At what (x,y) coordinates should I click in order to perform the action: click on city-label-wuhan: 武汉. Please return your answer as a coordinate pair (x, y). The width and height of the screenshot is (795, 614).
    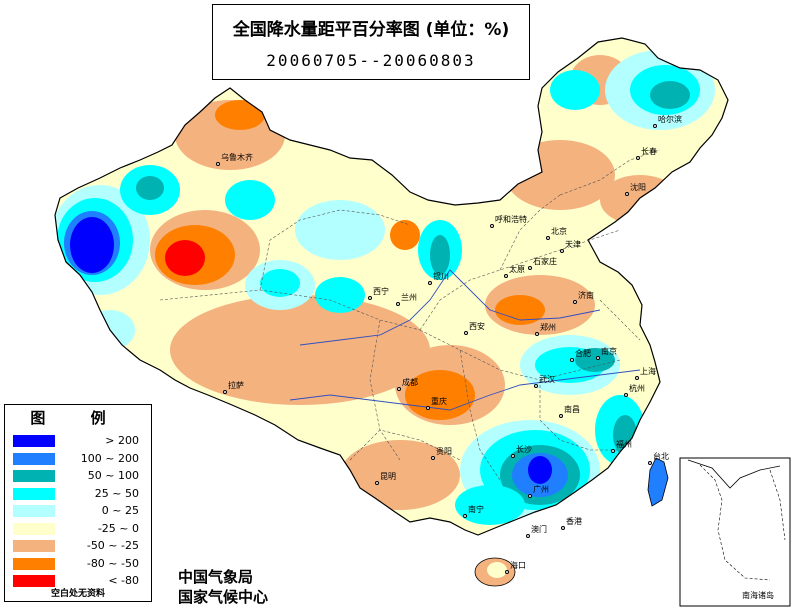
    Looking at the image, I should click on (547, 379).